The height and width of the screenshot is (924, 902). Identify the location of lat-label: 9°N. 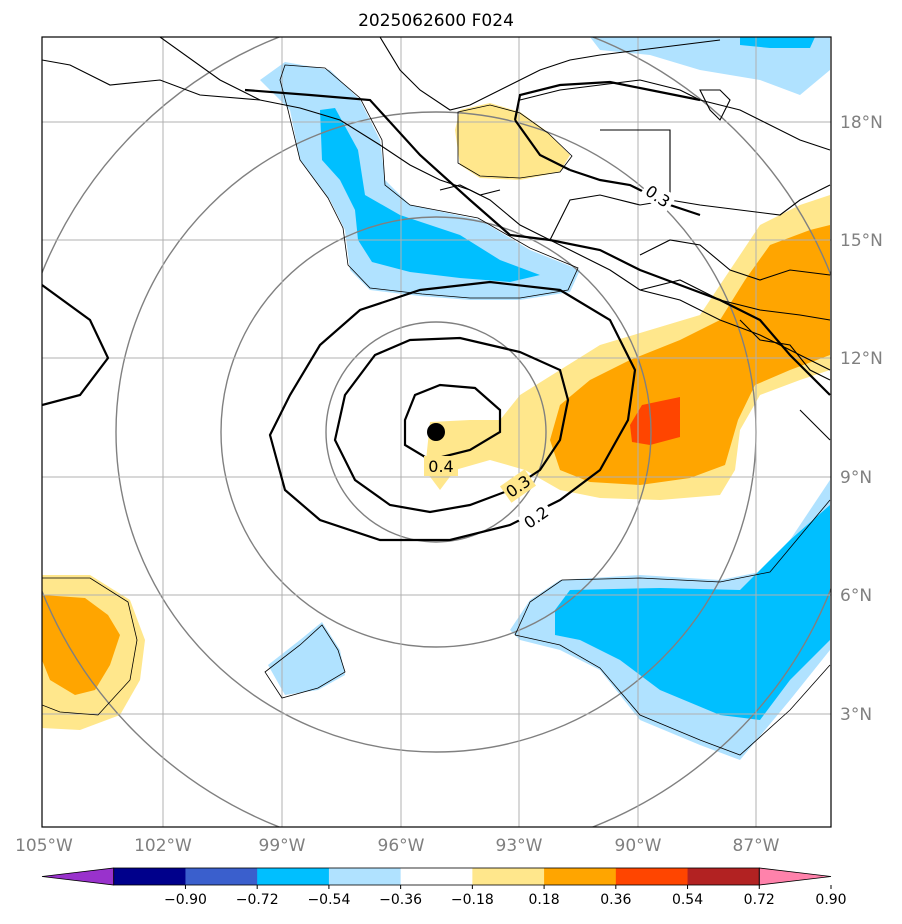
(856, 478).